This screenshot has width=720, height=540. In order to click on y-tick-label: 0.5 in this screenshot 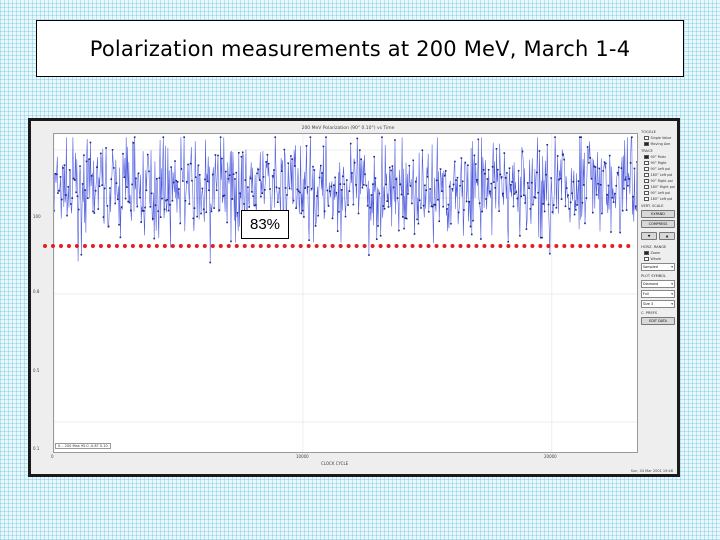, I will do `click(36, 370)`.